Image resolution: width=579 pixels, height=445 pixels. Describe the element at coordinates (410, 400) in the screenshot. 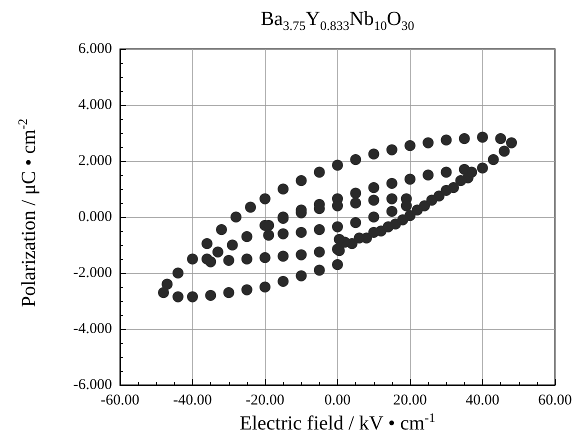

I see `x-tick-label: 20.00` at that location.